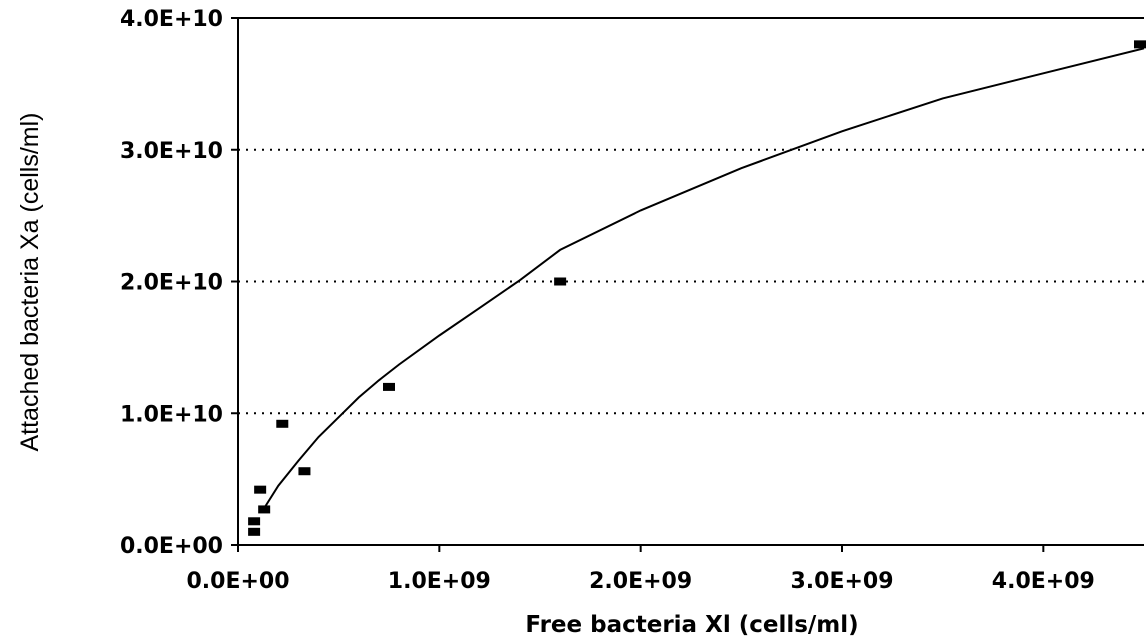 The image size is (1146, 641). What do you see at coordinates (171, 19) in the screenshot?
I see `y-tick-label: 4.0E+10` at bounding box center [171, 19].